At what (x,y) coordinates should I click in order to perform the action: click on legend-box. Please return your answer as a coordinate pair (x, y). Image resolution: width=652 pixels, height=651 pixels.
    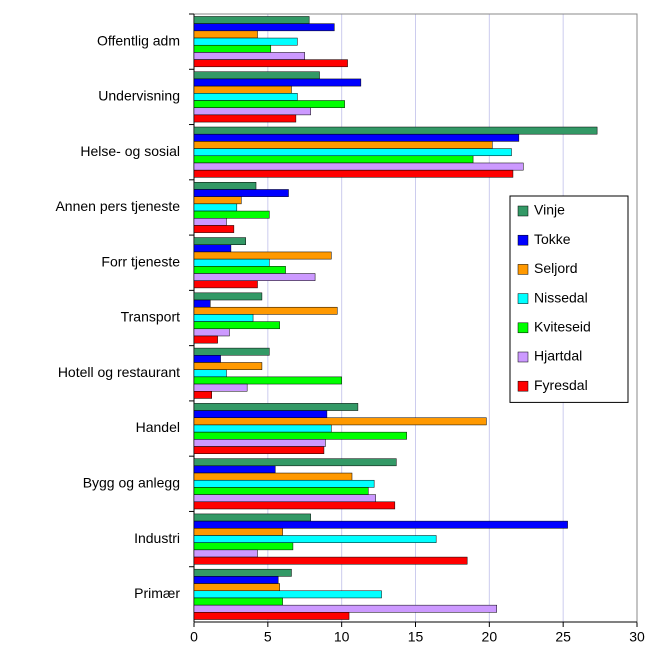
    Looking at the image, I should click on (569, 299).